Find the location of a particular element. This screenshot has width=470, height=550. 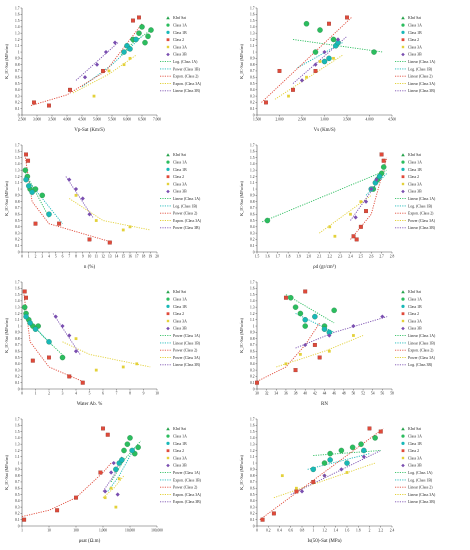

legend-entry: Class 1A is located at coordinates (411, 436).